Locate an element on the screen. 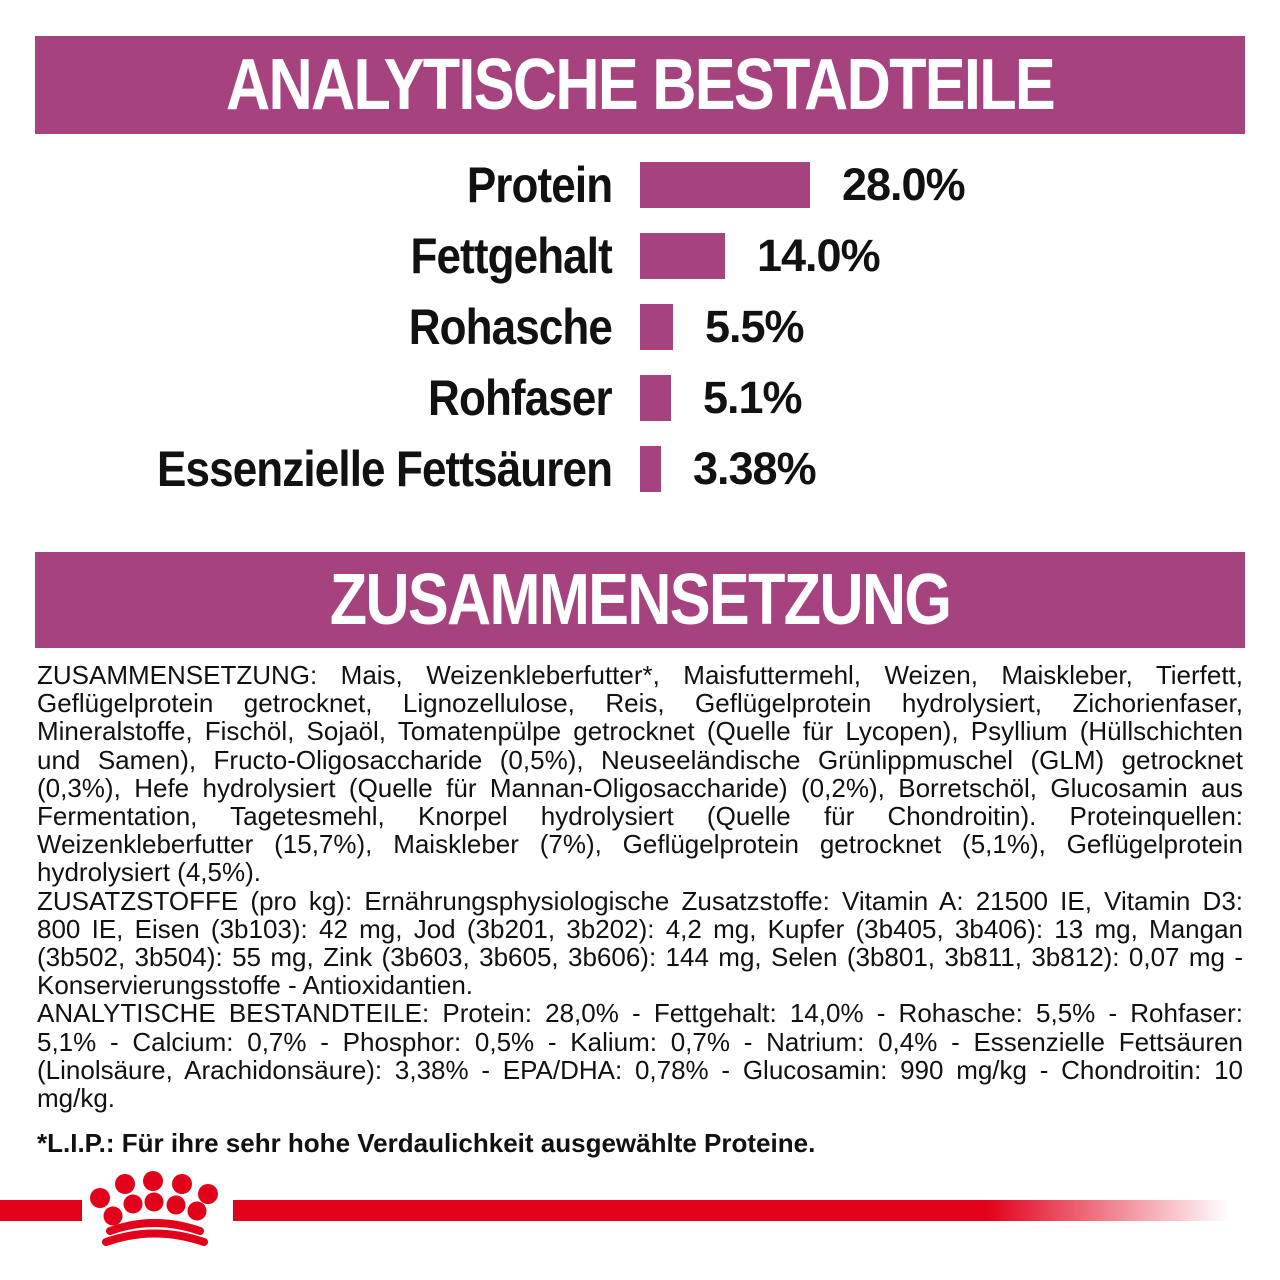 The image size is (1280, 1280). nutrient-value: 3.38% is located at coordinates (755, 468).